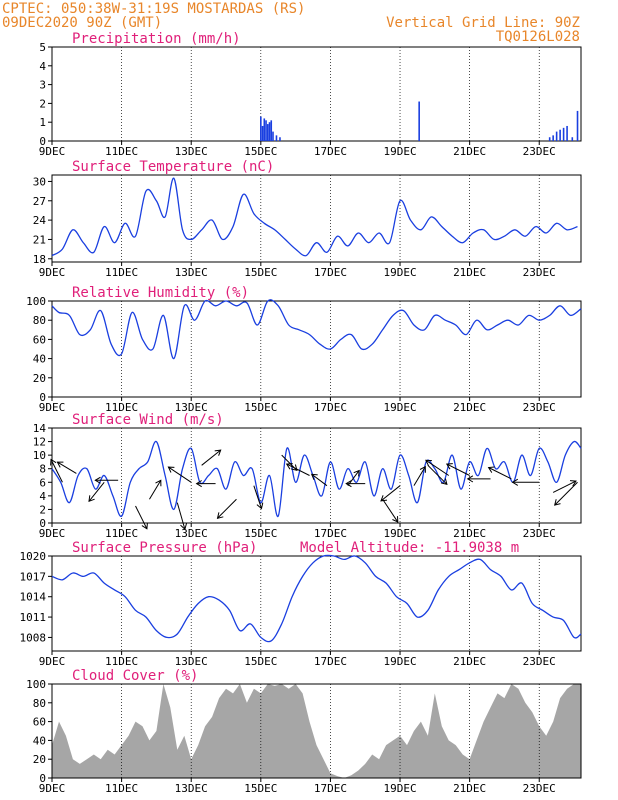 The width and height of the screenshot is (618, 800). What do you see at coordinates (539, 533) in the screenshot?
I see `x-tick-label: 23DEC` at bounding box center [539, 533].